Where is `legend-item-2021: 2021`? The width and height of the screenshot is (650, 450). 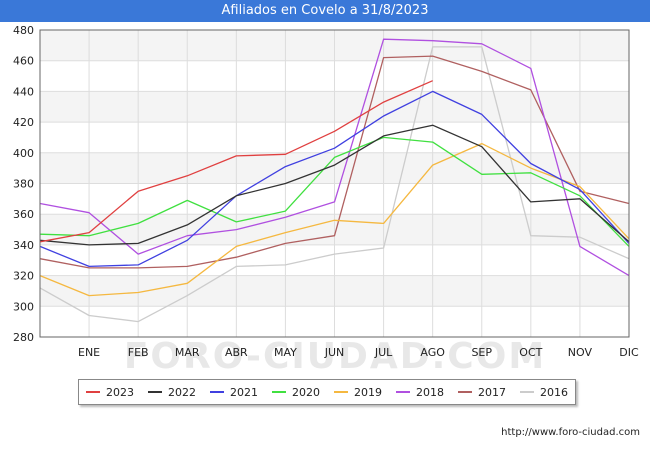
legend-item-2021: 2021 is located at coordinates (234, 392).